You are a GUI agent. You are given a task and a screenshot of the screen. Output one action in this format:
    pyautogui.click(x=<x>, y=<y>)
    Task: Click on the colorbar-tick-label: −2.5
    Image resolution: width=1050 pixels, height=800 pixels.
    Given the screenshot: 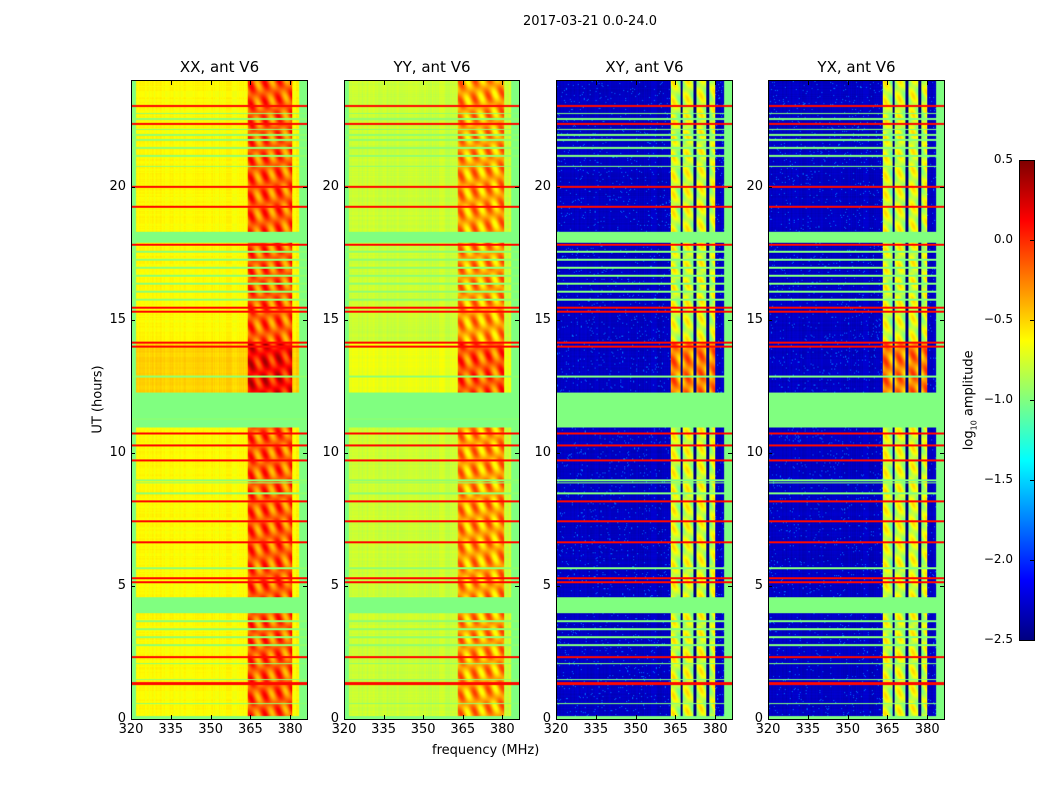 What is the action you would take?
    pyautogui.click(x=998, y=639)
    